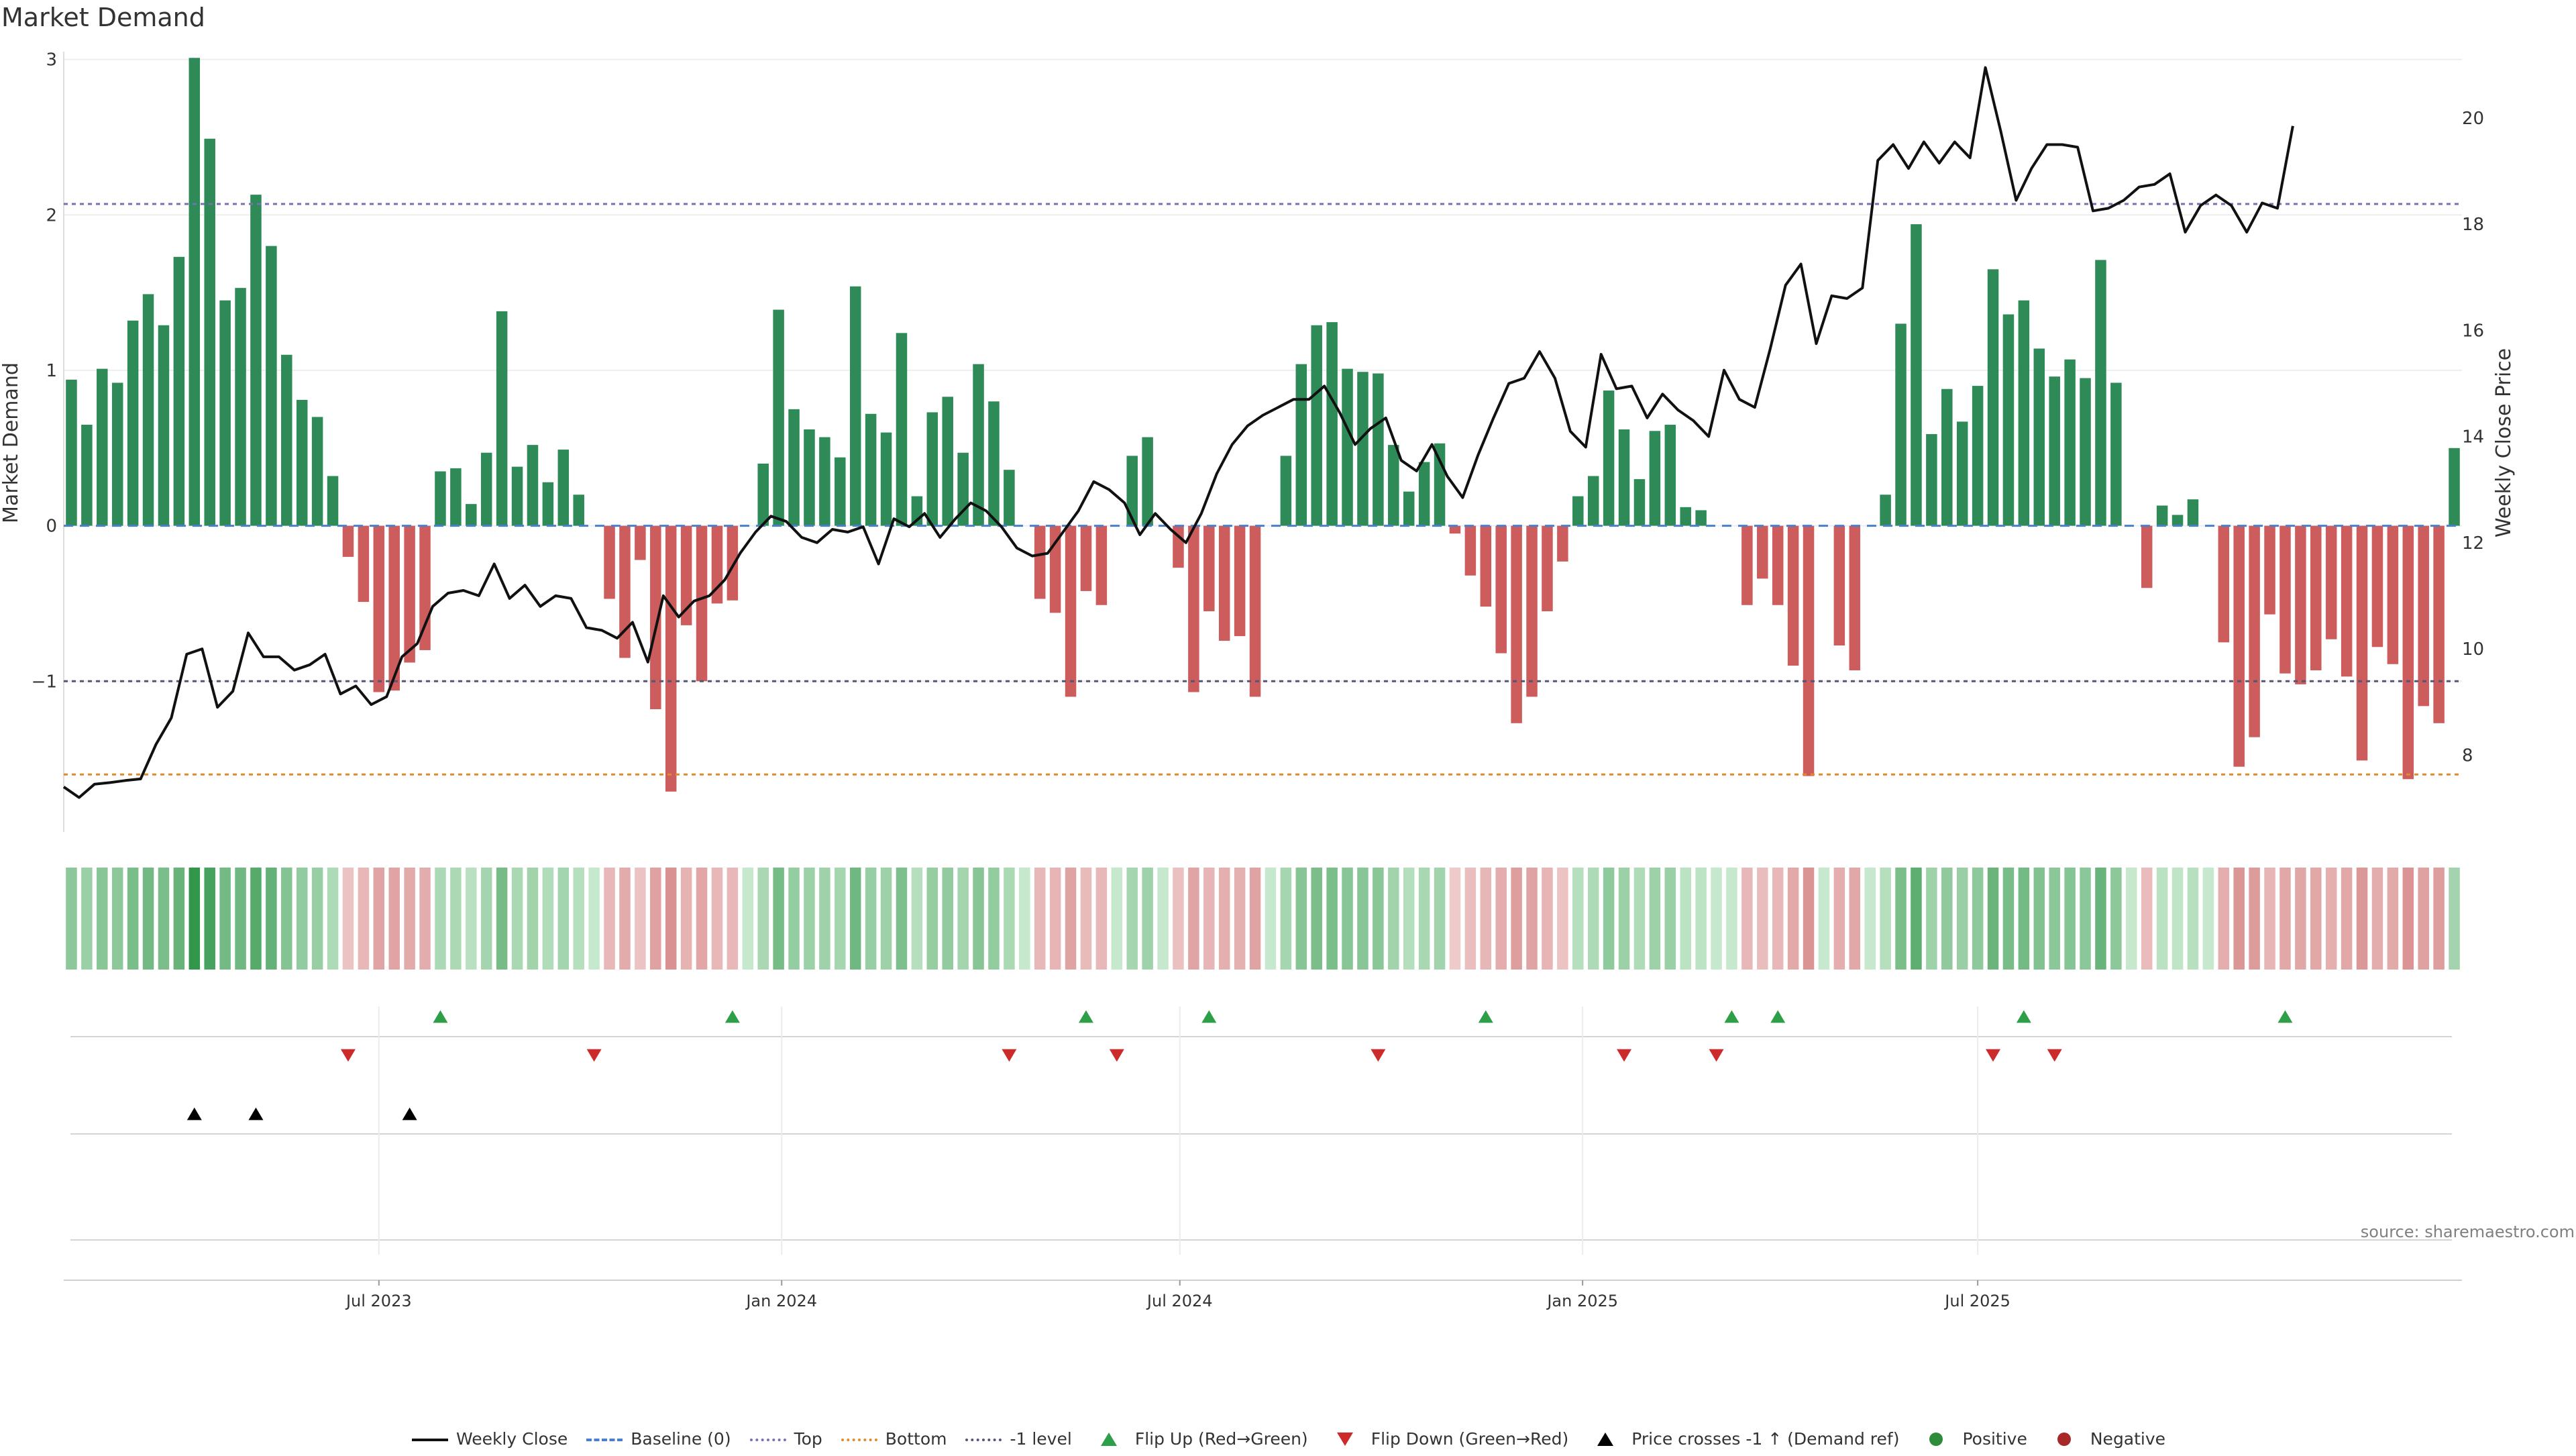 The image size is (2576, 1456). I want to click on legend-label: Negative, so click(2128, 1439).